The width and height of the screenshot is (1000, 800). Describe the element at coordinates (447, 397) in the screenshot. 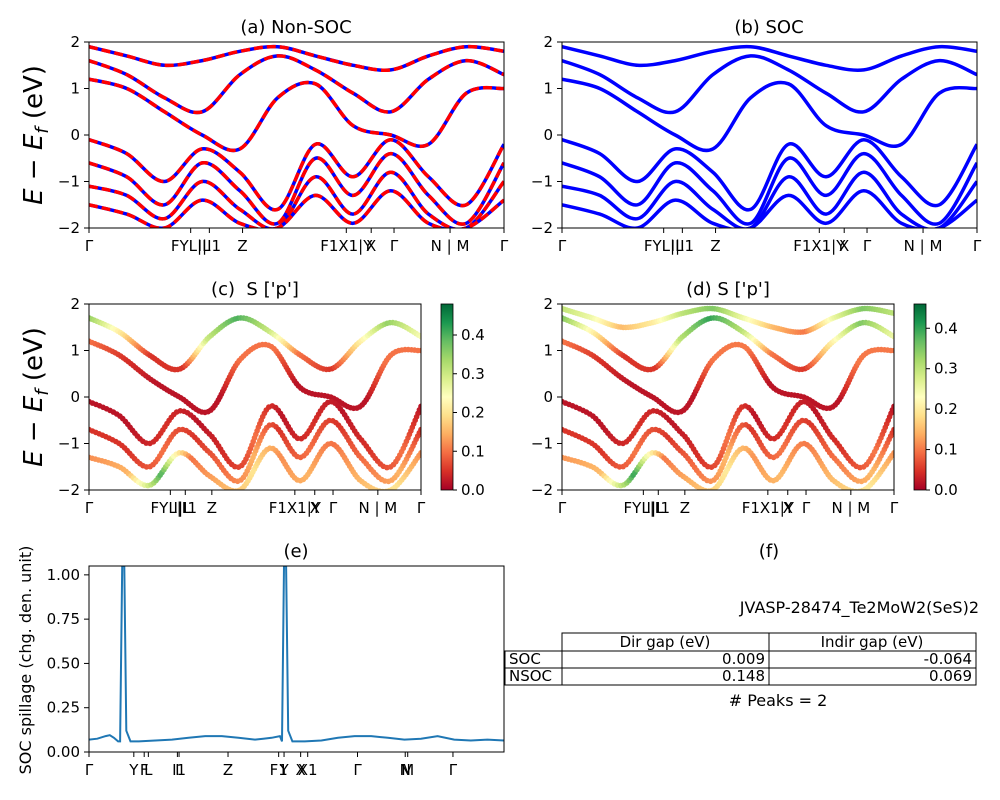

I see `colorbar-c` at that location.